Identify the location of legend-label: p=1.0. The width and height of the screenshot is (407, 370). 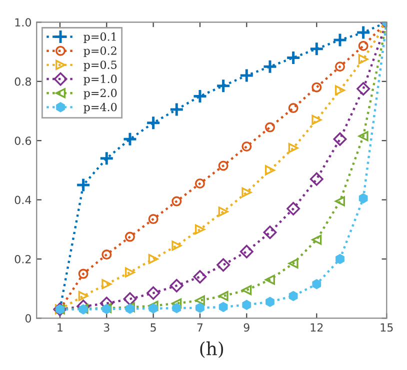
(100, 80).